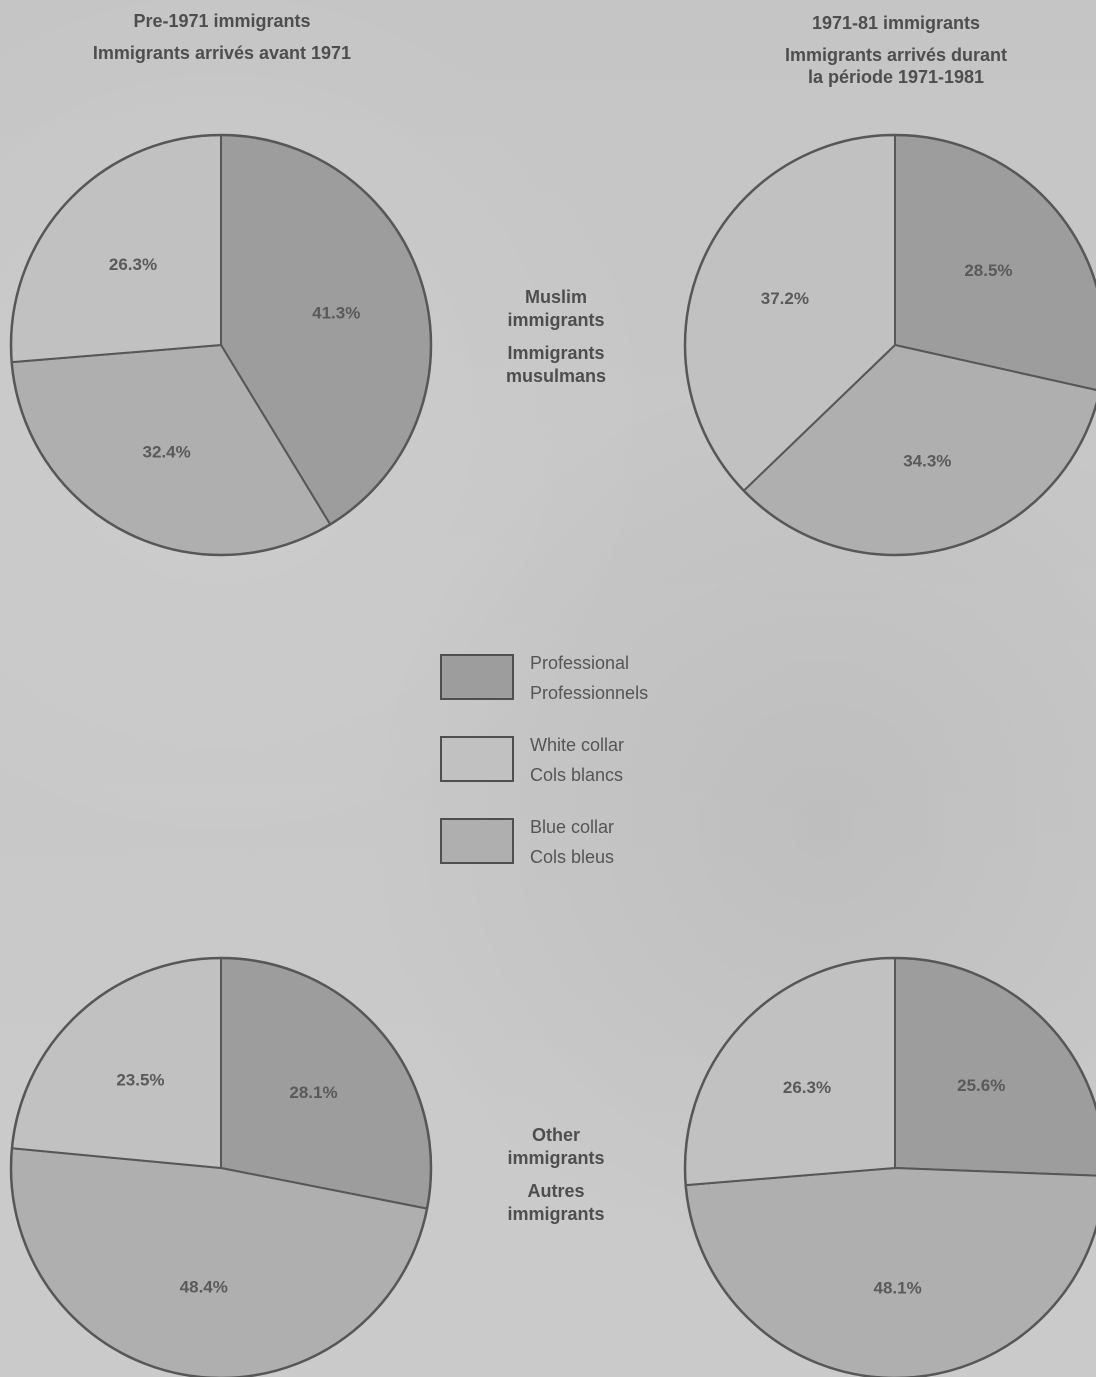  What do you see at coordinates (555, 297) in the screenshot?
I see `top-row-label-en-1: Muslim` at bounding box center [555, 297].